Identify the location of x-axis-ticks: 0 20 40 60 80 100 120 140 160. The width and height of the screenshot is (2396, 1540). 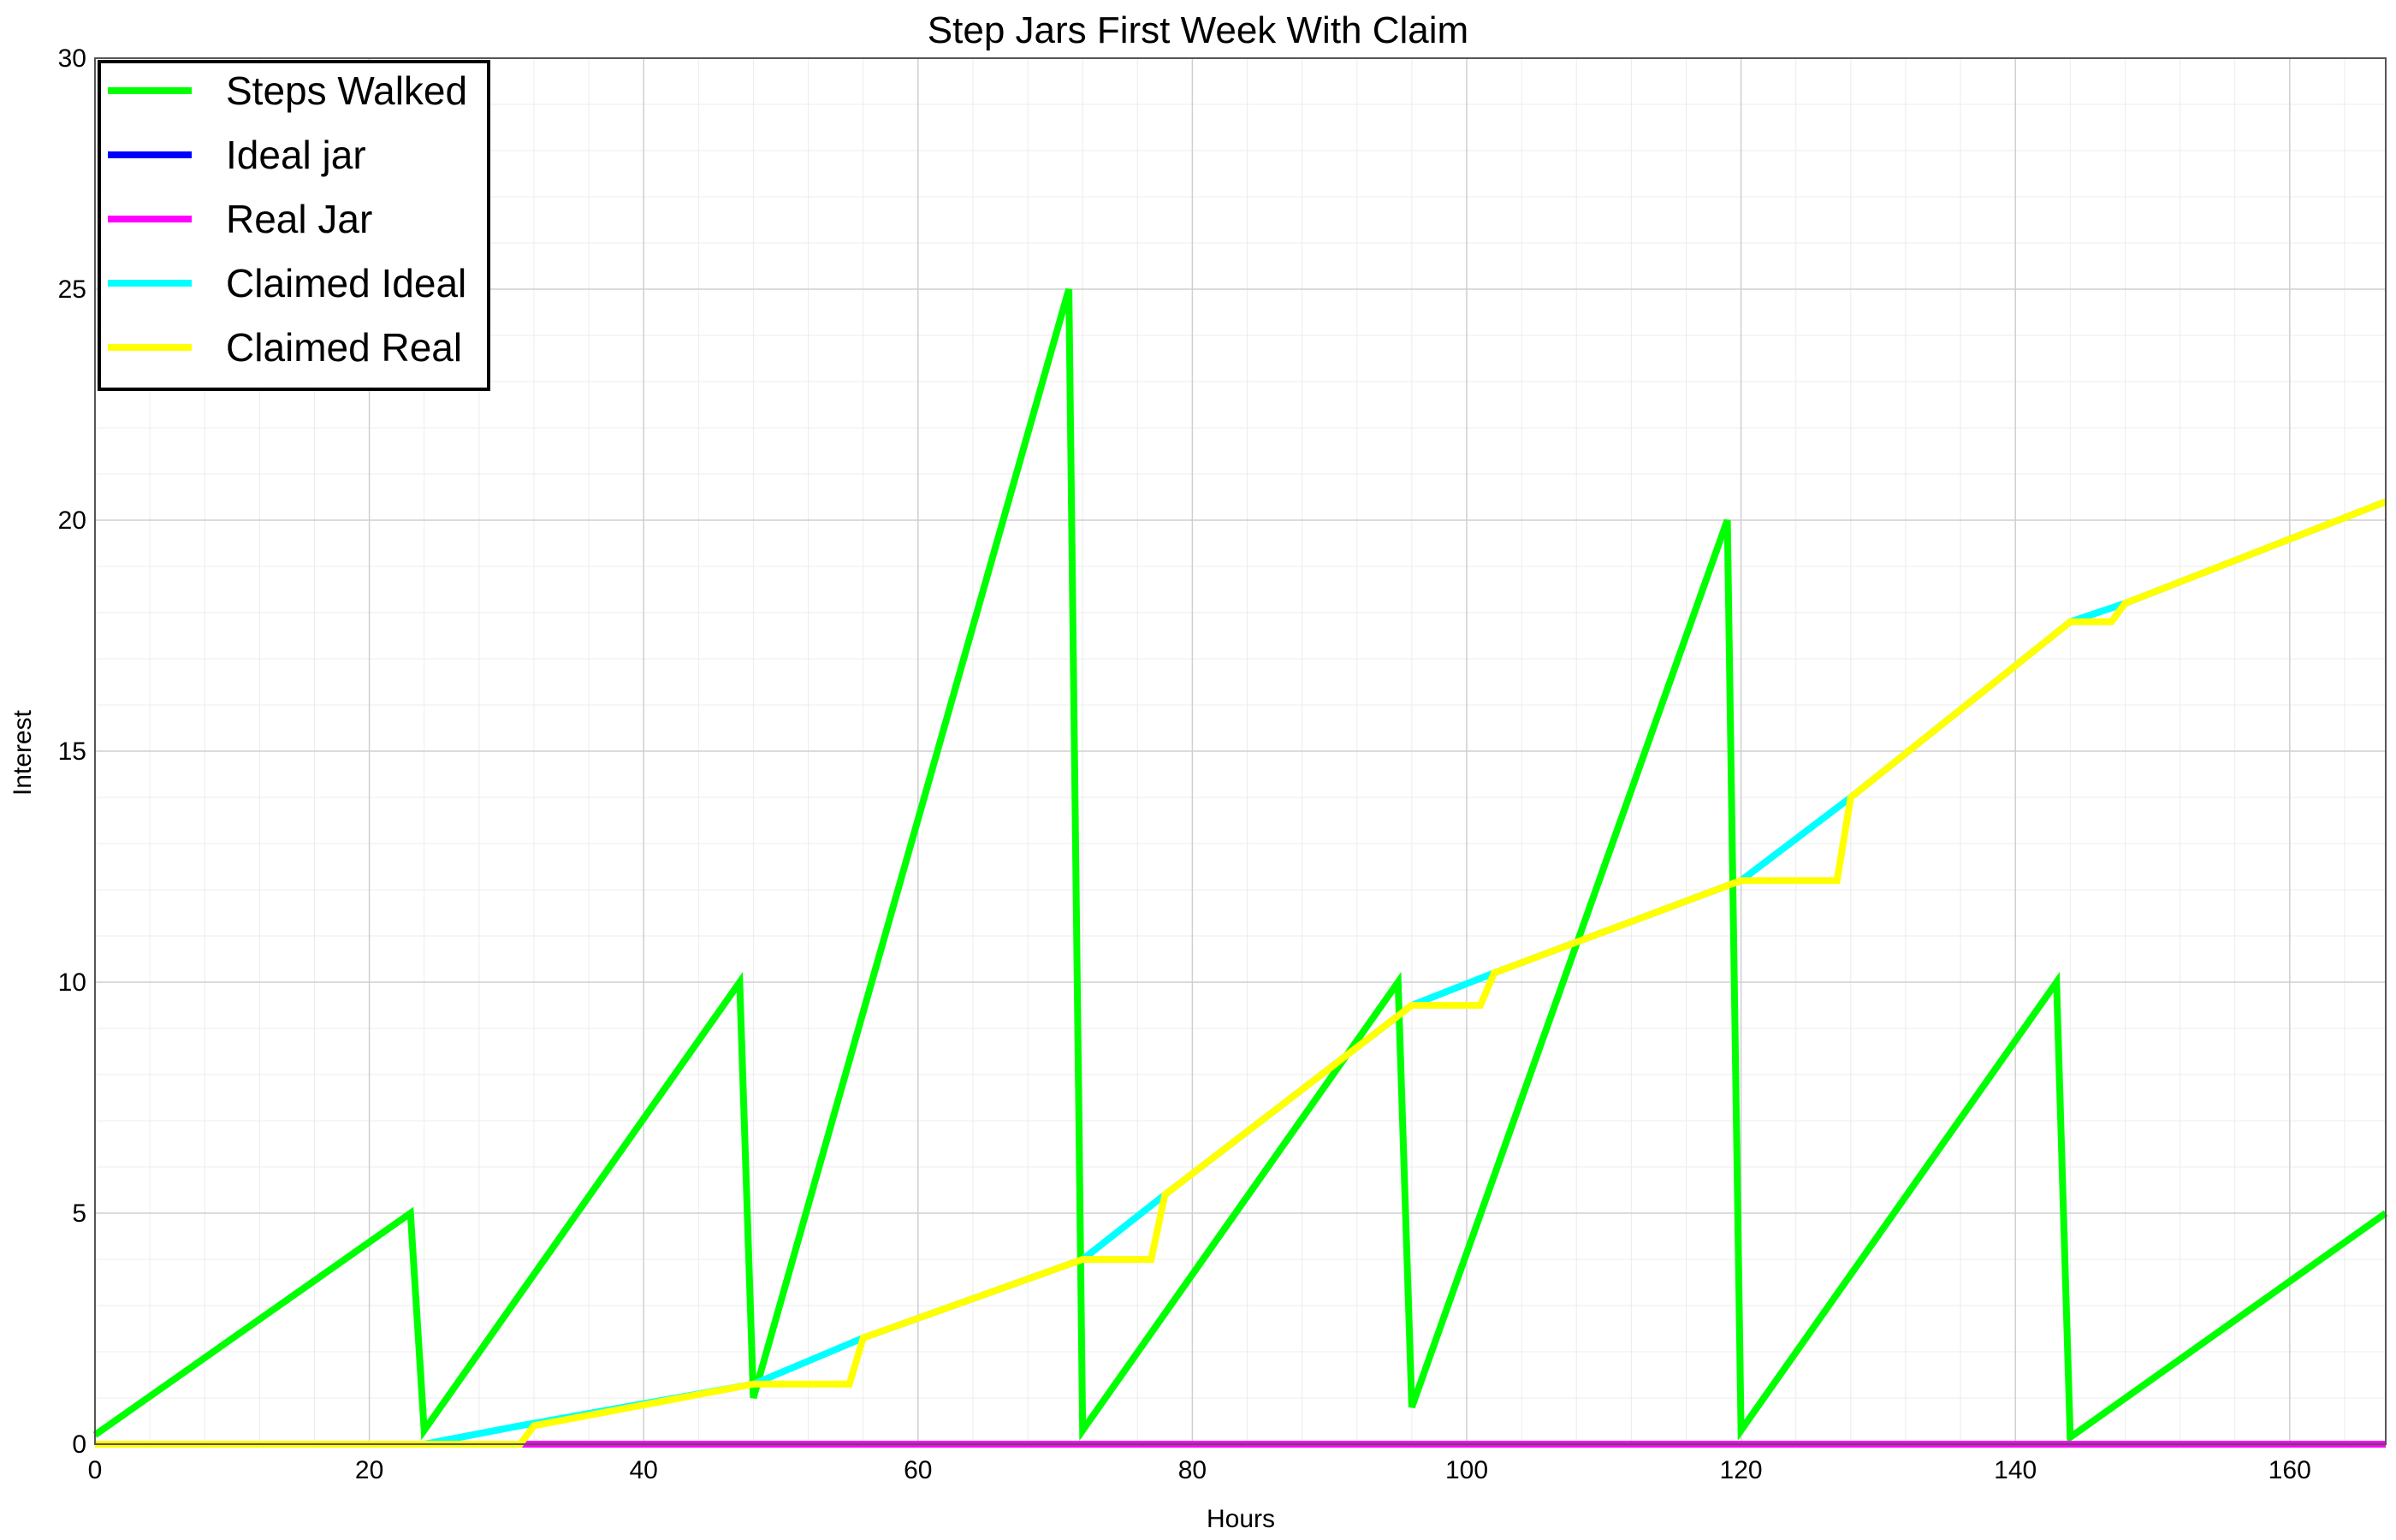
(1199, 1470).